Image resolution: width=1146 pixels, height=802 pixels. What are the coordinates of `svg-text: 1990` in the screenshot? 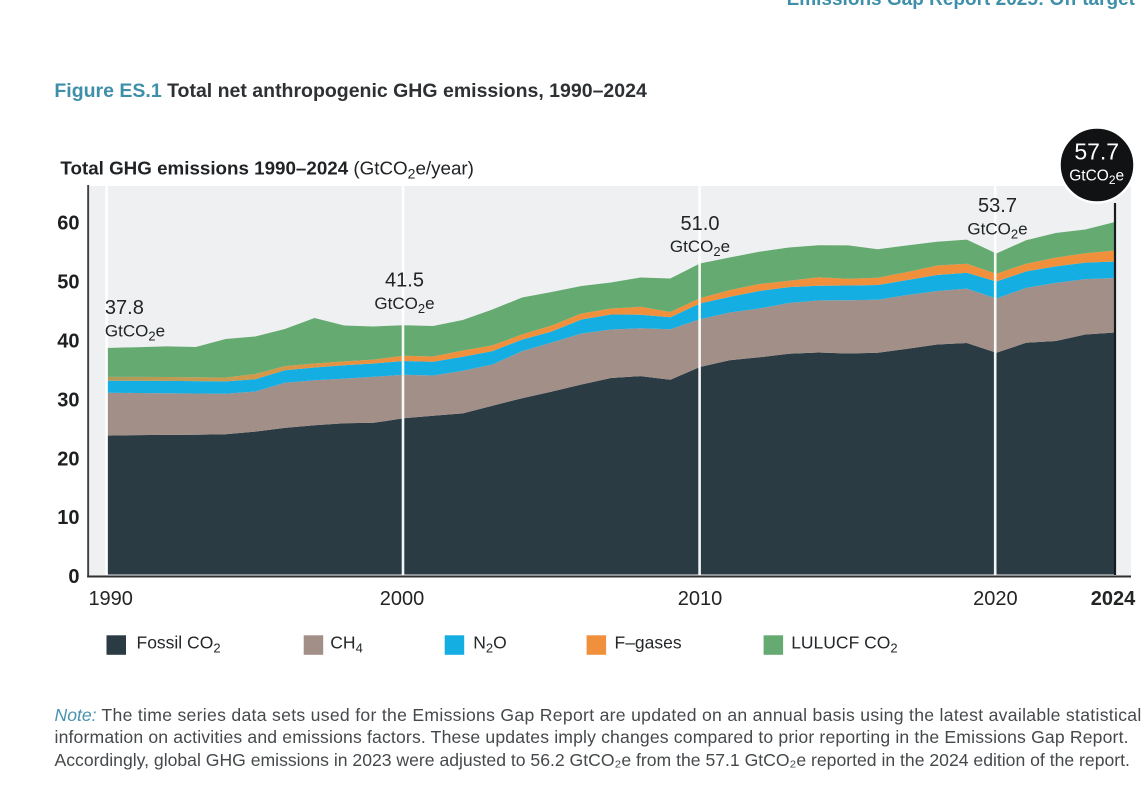 It's located at (110, 599).